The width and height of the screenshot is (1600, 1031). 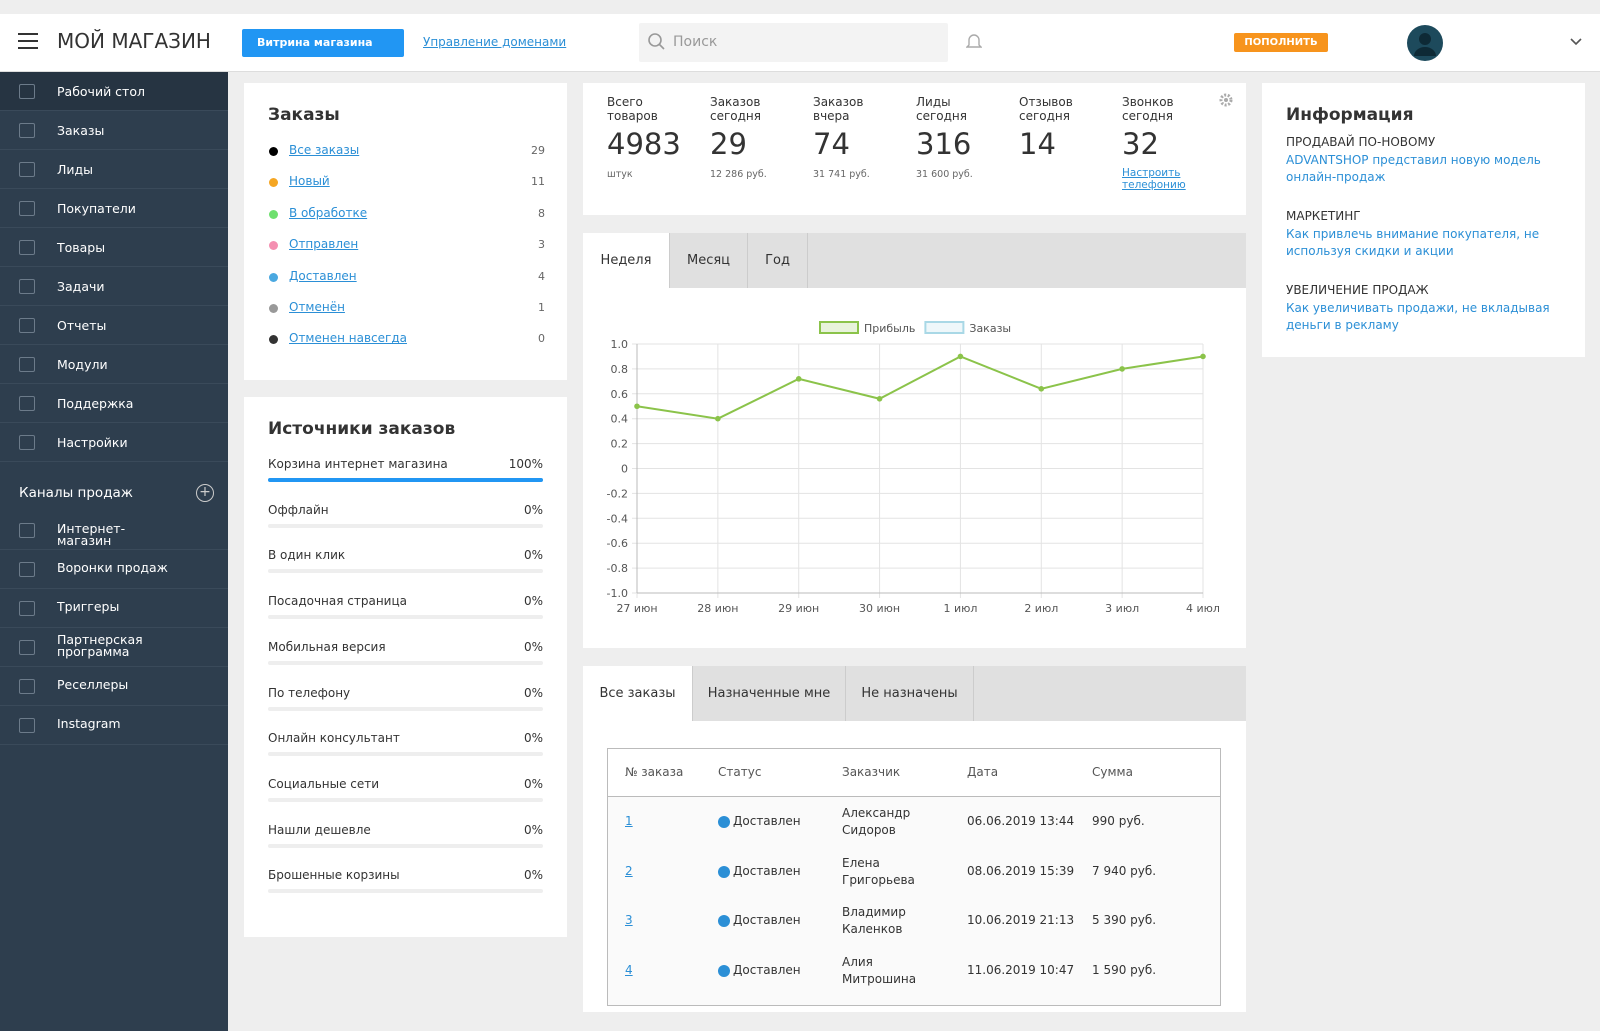 What do you see at coordinates (629, 821) in the screenshot?
I see `order-link: 1` at bounding box center [629, 821].